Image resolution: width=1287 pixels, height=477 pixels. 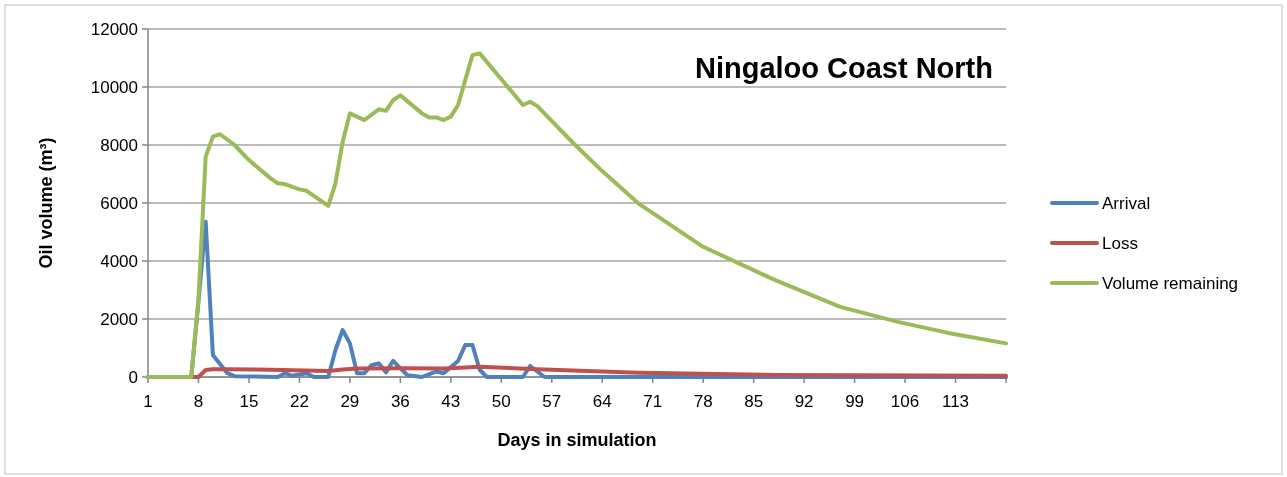 I want to click on x-tick-label: 92, so click(x=804, y=401).